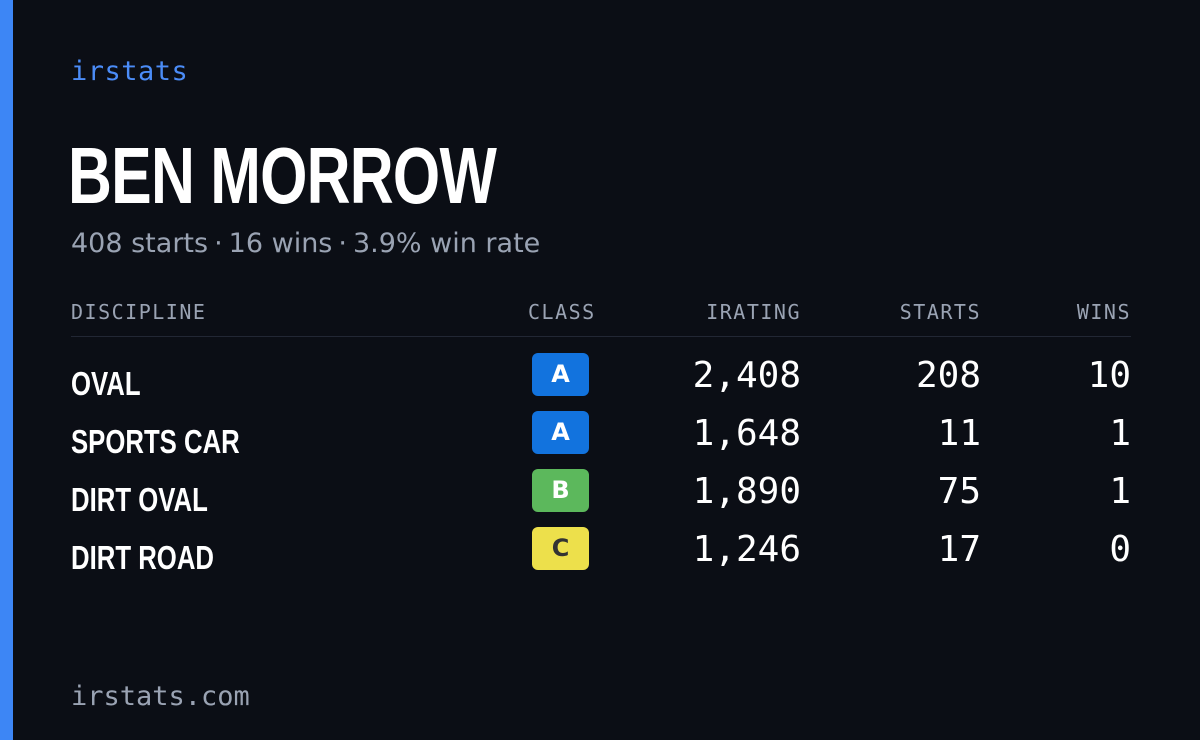 The height and width of the screenshot is (740, 1200). What do you see at coordinates (560, 490) in the screenshot?
I see `class-badge: B` at bounding box center [560, 490].